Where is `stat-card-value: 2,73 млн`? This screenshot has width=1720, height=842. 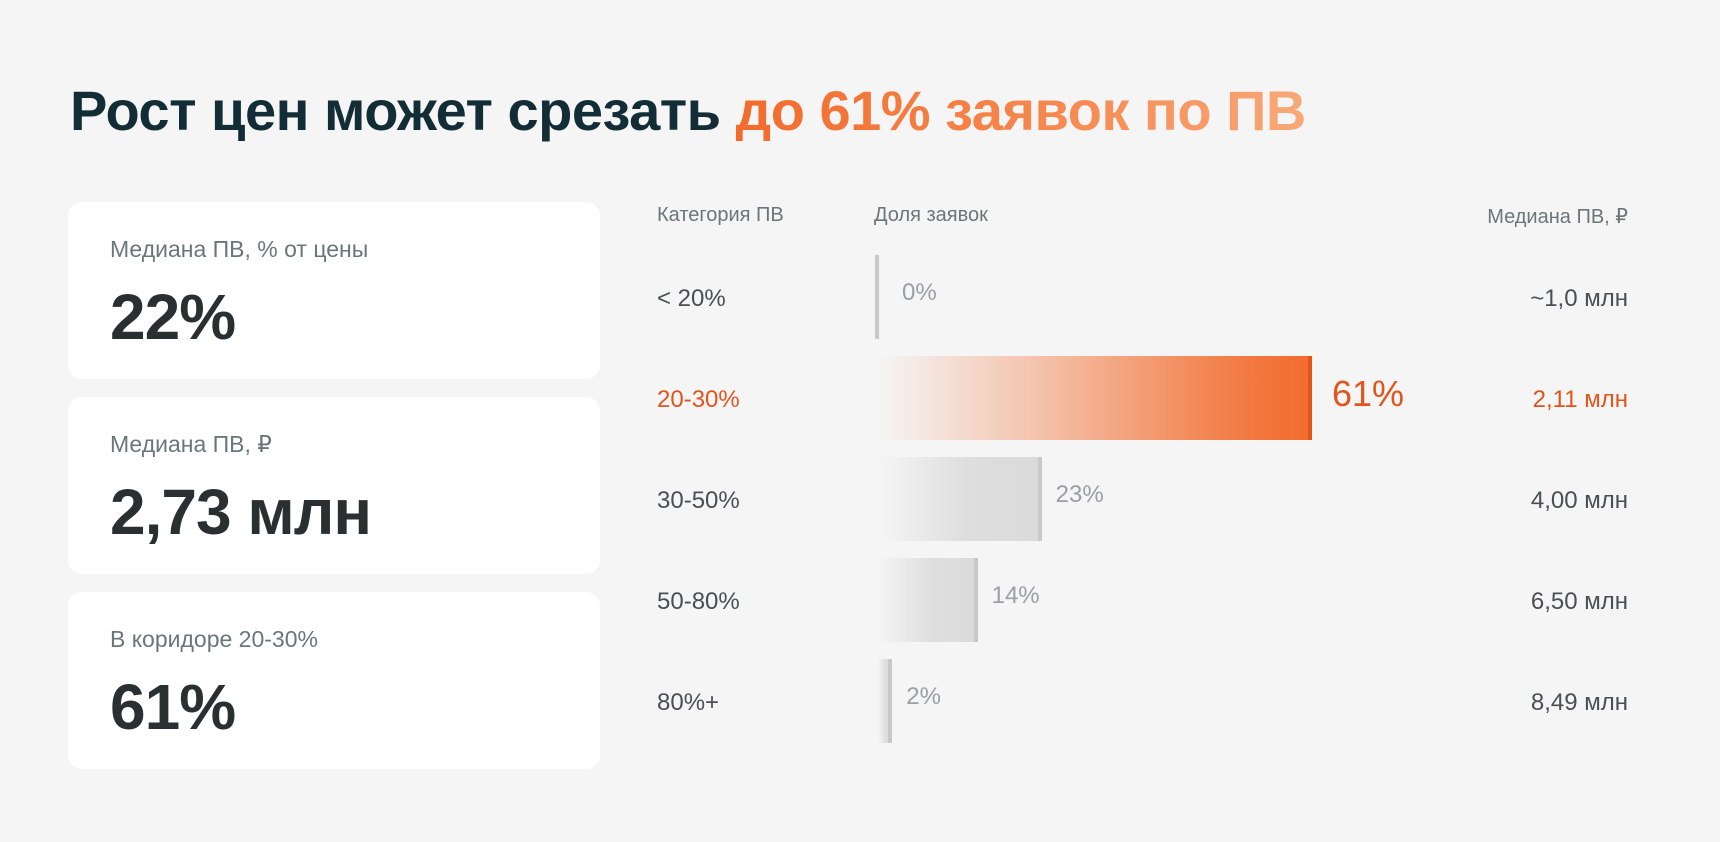 stat-card-value: 2,73 млн is located at coordinates (241, 512).